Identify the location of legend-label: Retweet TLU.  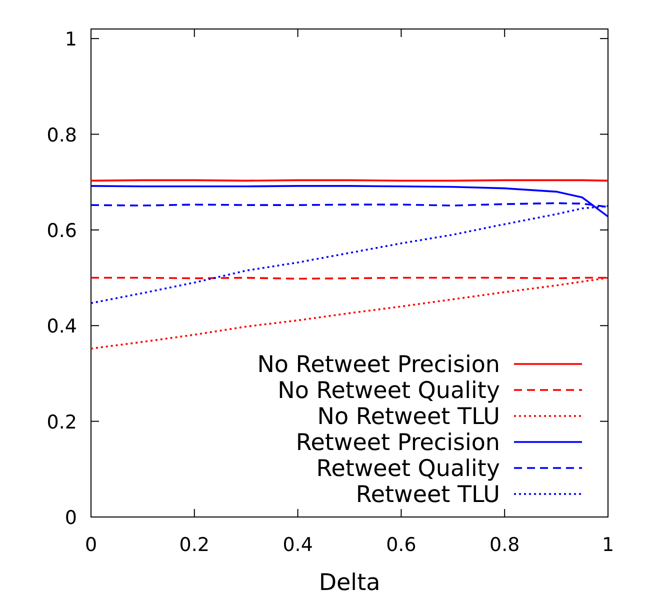
(428, 495).